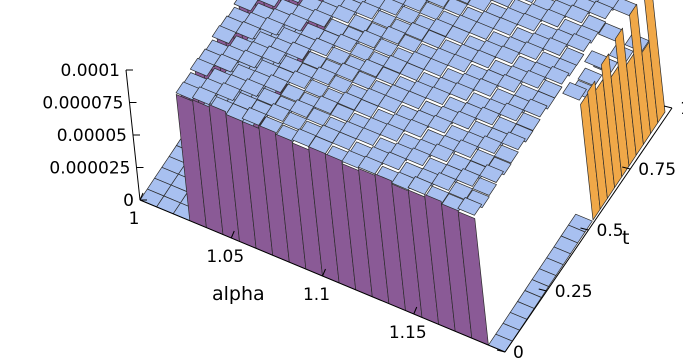  I want to click on z-tick-label: 0.00005, so click(92, 136).